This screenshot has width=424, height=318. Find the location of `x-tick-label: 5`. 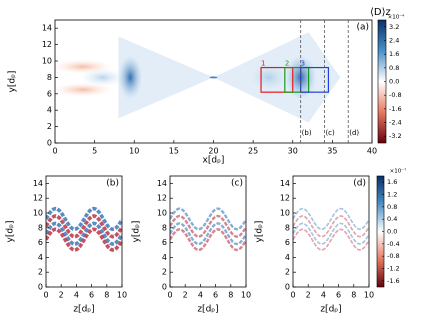

x-tick-label: 5 is located at coordinates (94, 151).